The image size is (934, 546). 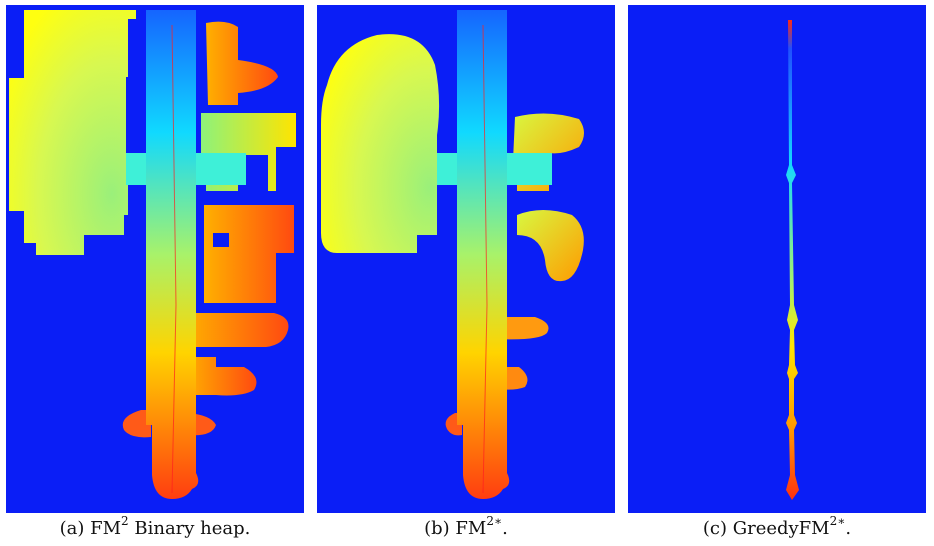 I want to click on panel-c-heatmap, so click(x=792, y=260).